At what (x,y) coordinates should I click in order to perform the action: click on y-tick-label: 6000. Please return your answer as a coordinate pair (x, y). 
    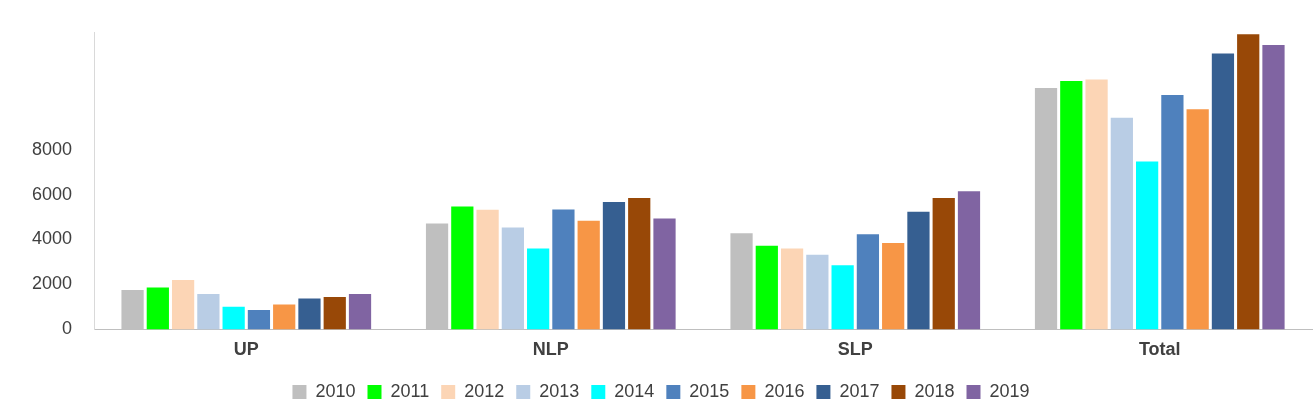
    Looking at the image, I should click on (52, 193).